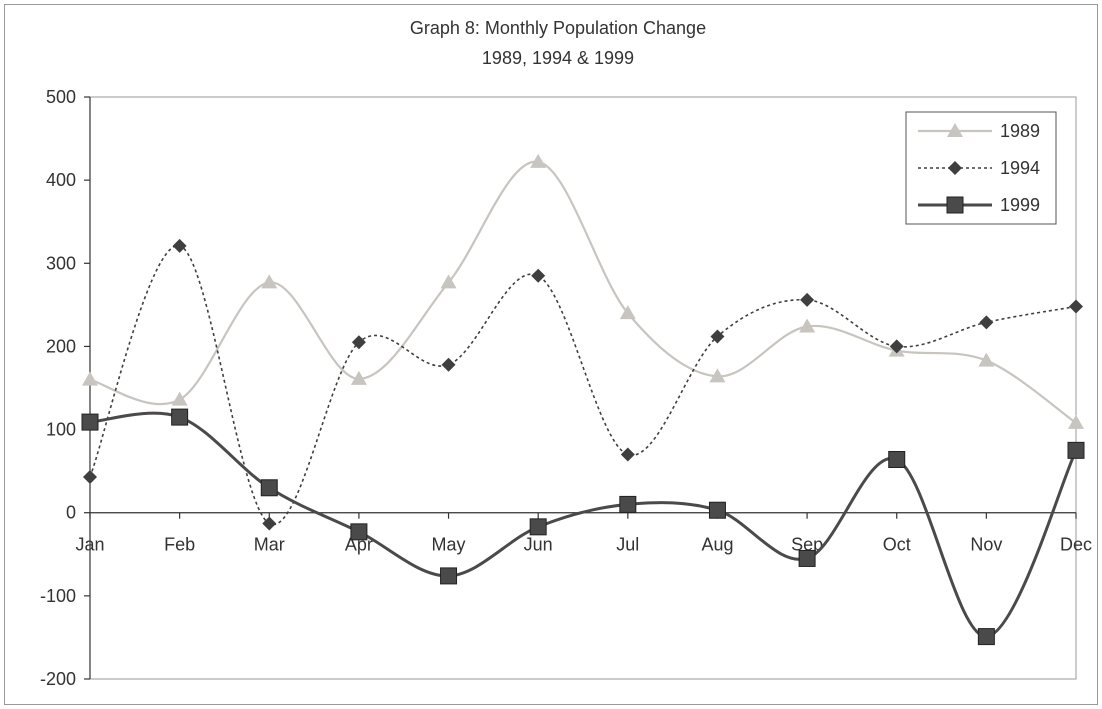 The image size is (1102, 709). What do you see at coordinates (179, 545) in the screenshot?
I see `x-tick-label: Feb` at bounding box center [179, 545].